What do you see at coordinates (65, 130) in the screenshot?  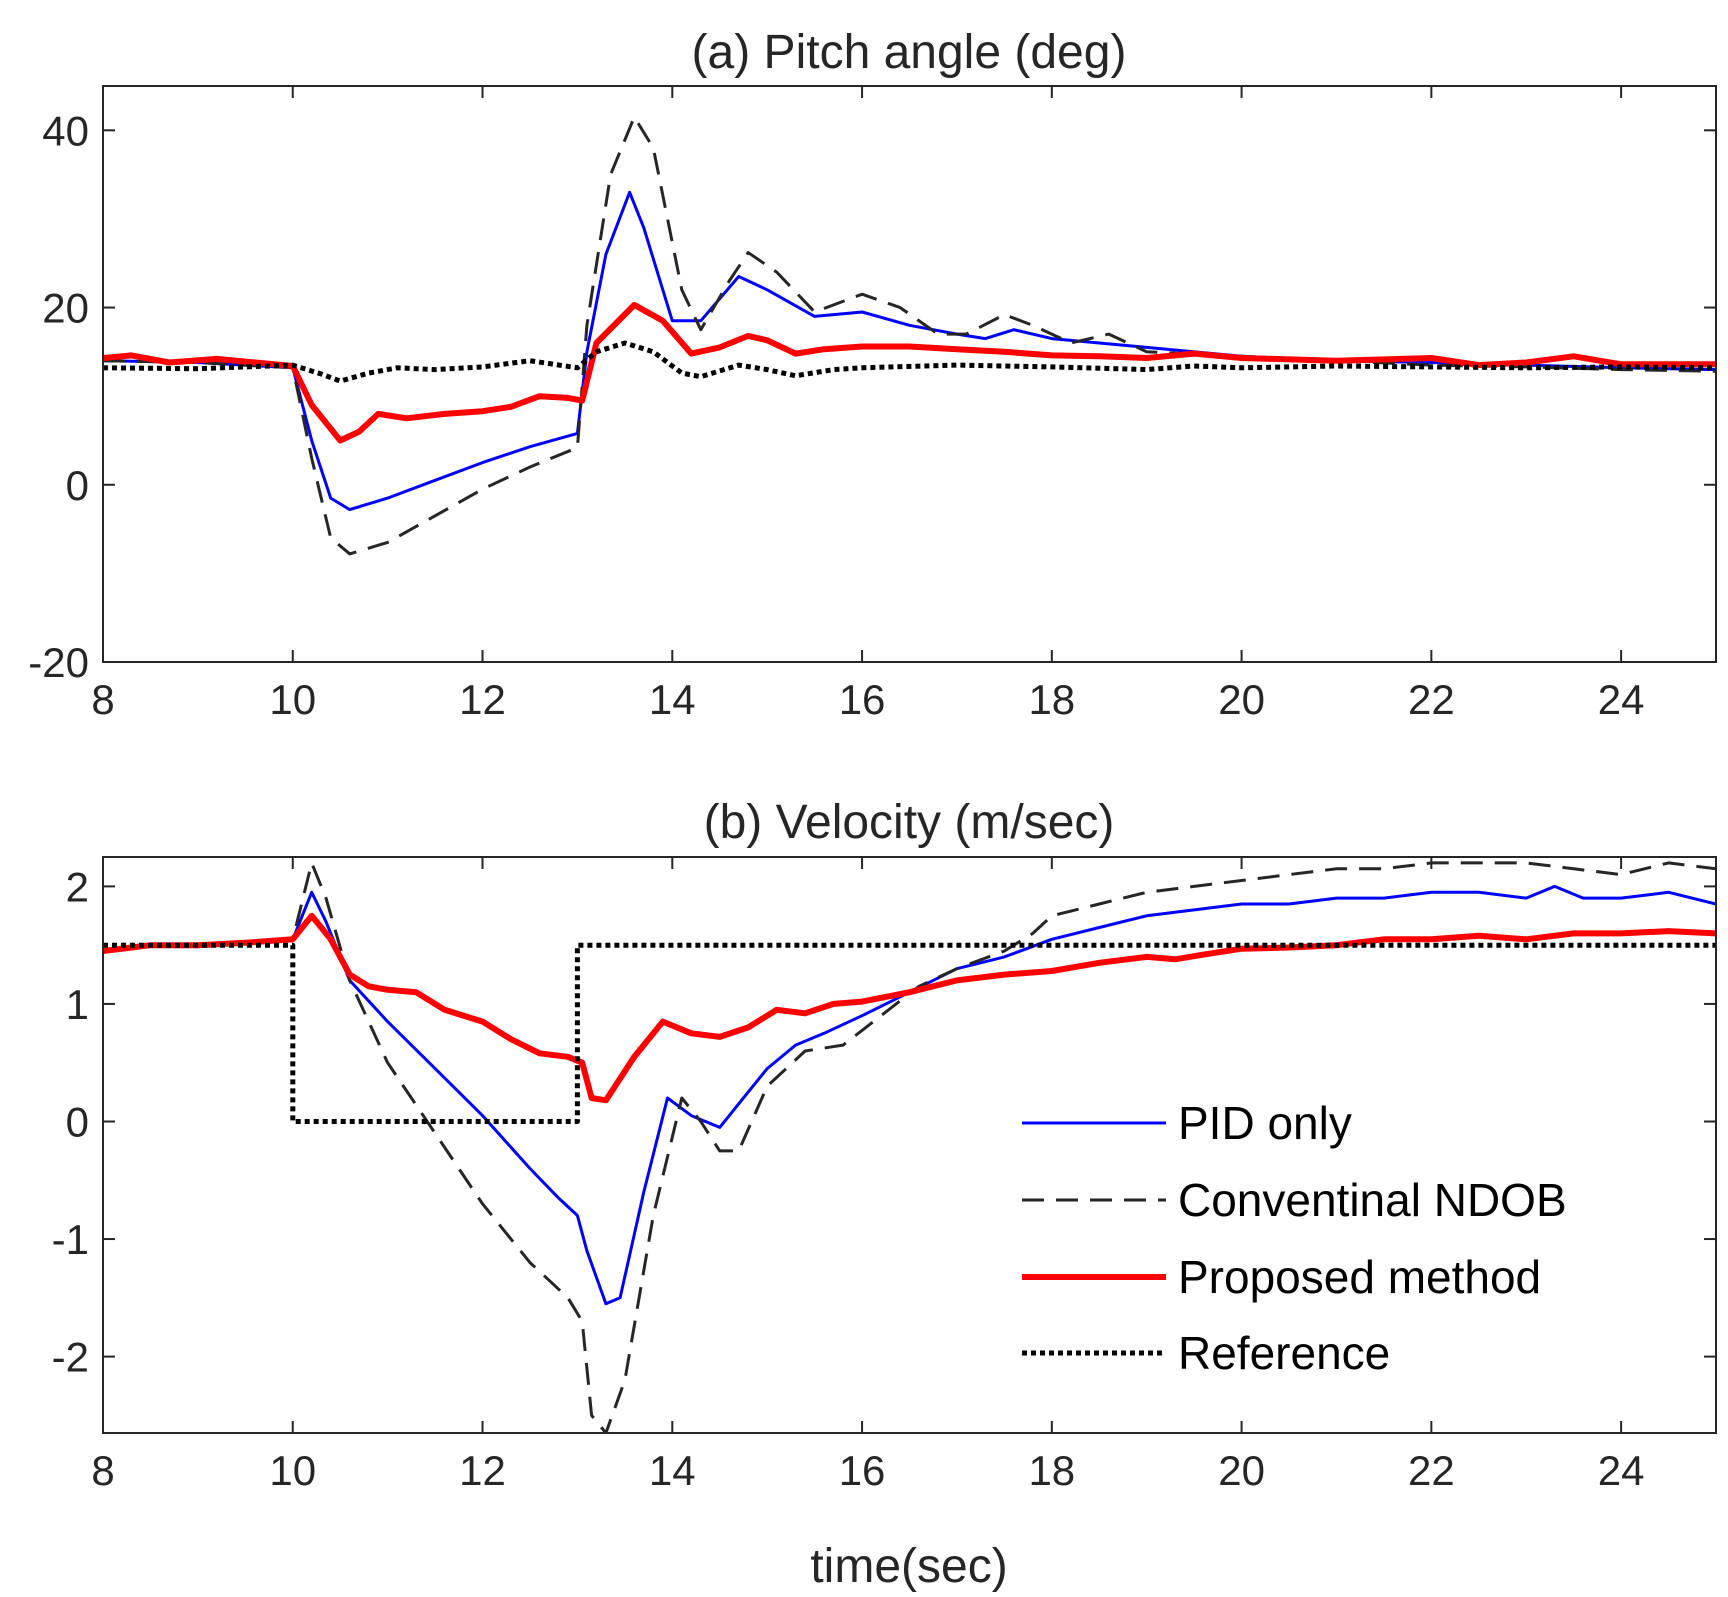 I see `y-tick-label: 40` at bounding box center [65, 130].